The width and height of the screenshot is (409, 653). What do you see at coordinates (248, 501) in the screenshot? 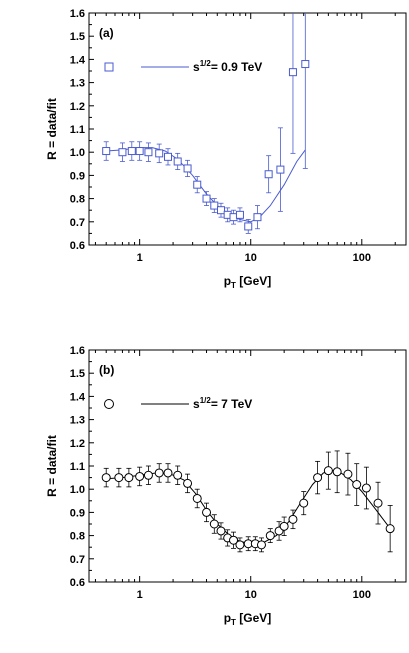
I see `data-layer` at bounding box center [248, 501].